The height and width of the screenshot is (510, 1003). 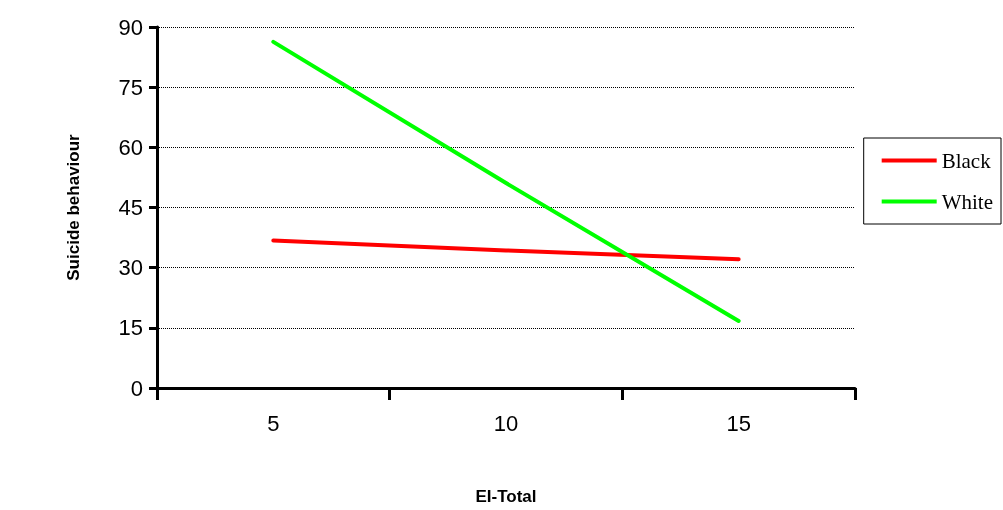 What do you see at coordinates (966, 160) in the screenshot?
I see `legend-label: Black` at bounding box center [966, 160].